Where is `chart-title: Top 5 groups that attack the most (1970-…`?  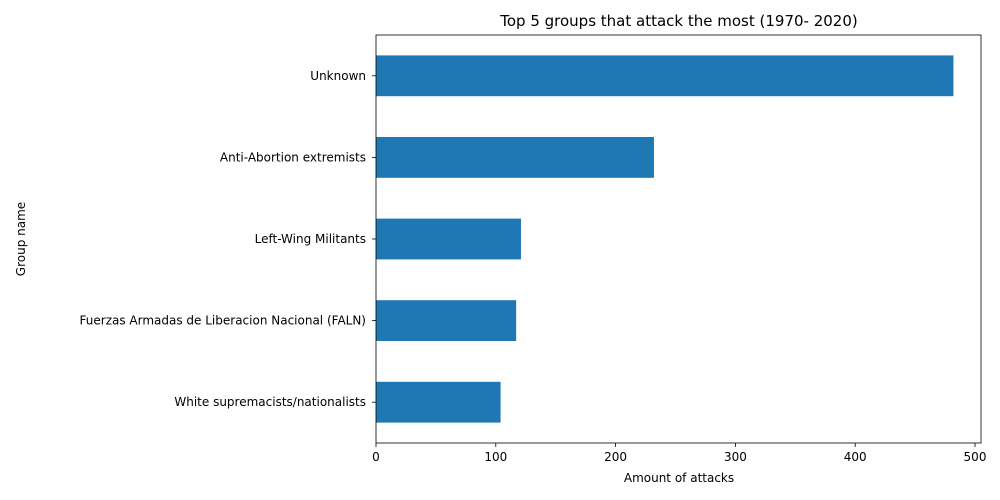
chart-title: Top 5 groups that attack the most (1970-… is located at coordinates (678, 21).